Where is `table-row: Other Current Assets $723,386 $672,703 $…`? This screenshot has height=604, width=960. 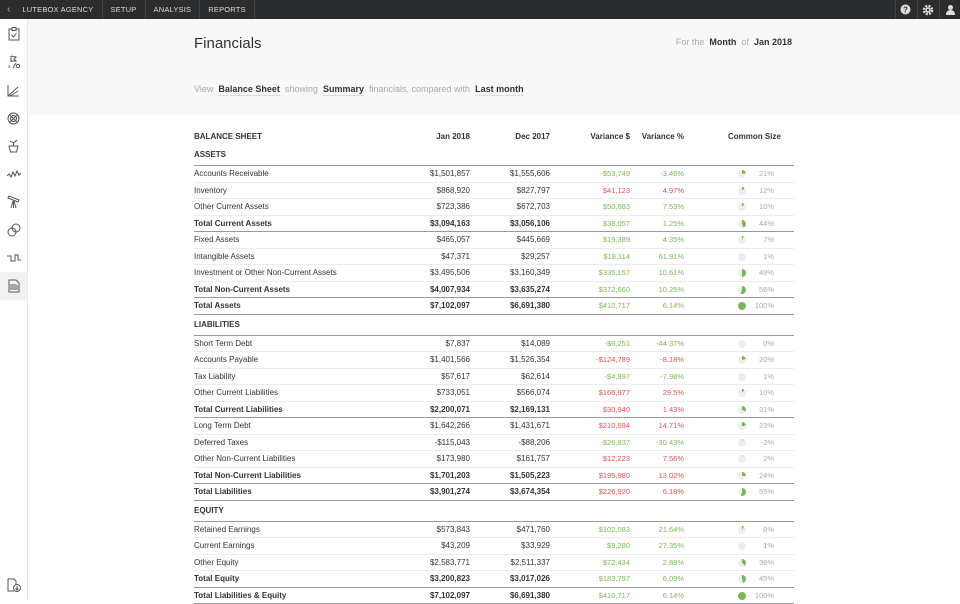 table-row: Other Current Assets $723,386 $672,703 $… is located at coordinates (494, 207).